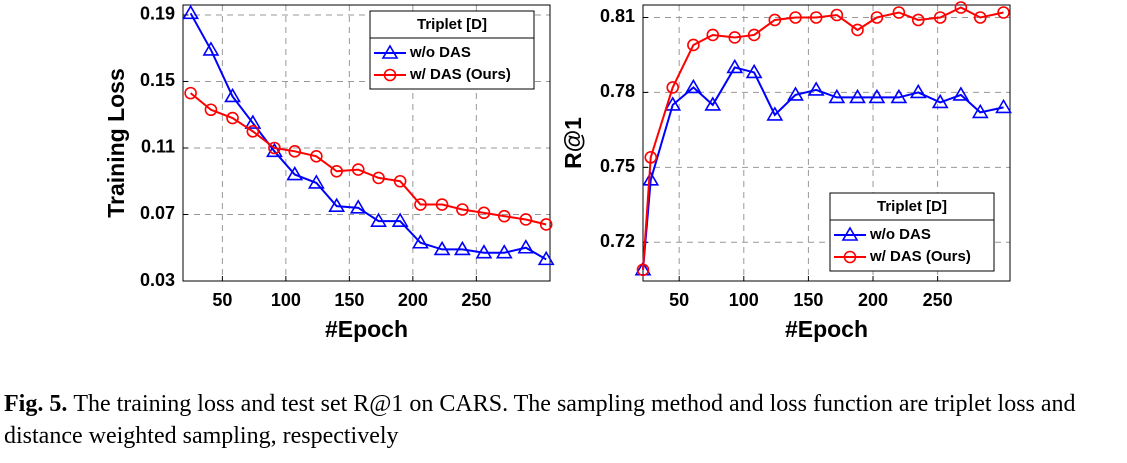  Describe the element at coordinates (116, 143) in the screenshot. I see `y-axis-label: Training Loss` at that location.